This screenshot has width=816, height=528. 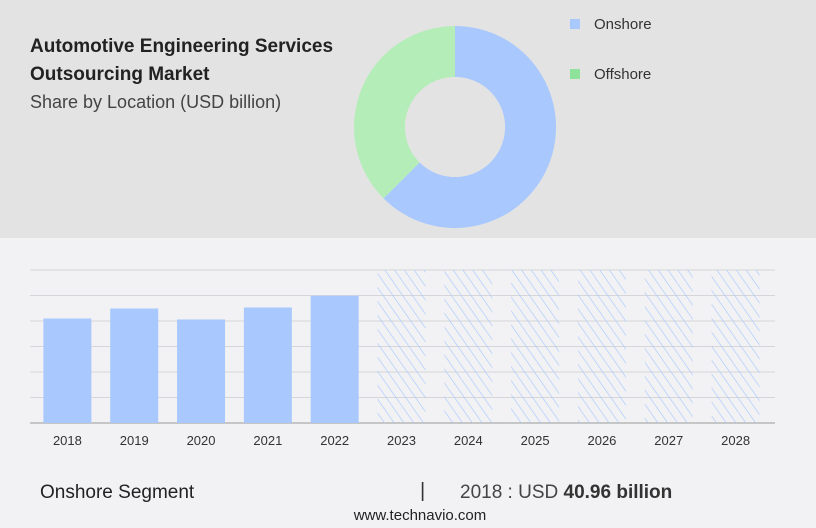 I want to click on legend-label: Onshore, so click(x=623, y=24).